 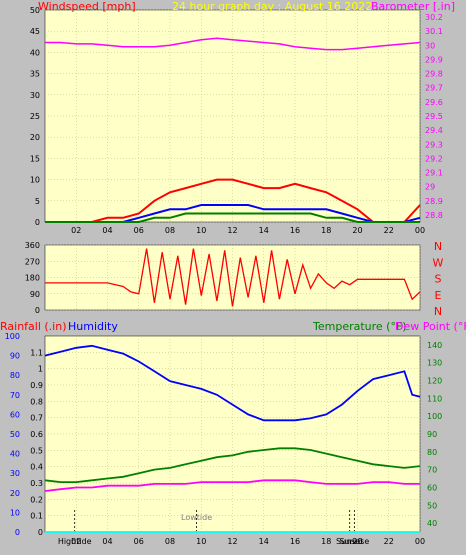 I want to click on temp-x-tick-label: 02, so click(x=76, y=541).